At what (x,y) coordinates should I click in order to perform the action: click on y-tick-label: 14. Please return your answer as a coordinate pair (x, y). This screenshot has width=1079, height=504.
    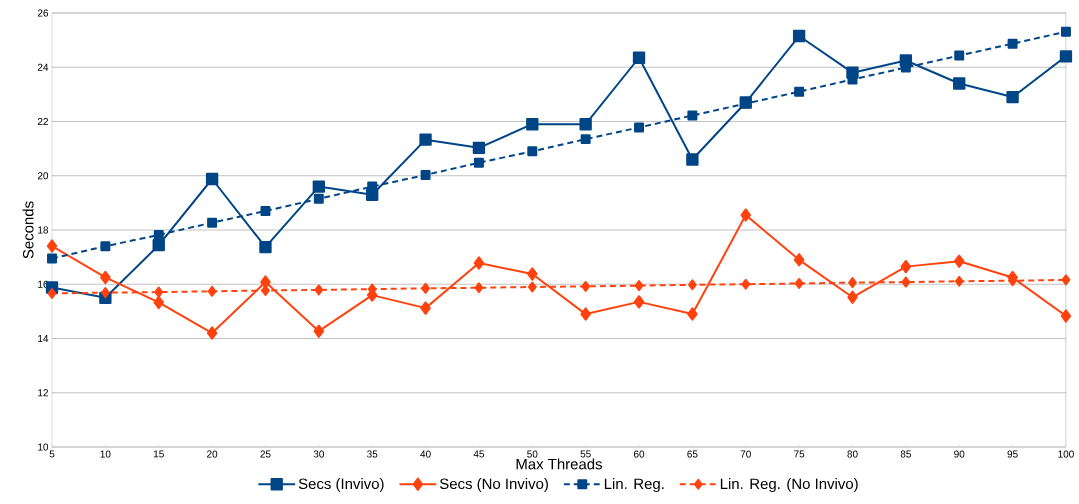
    Looking at the image, I should click on (43, 338).